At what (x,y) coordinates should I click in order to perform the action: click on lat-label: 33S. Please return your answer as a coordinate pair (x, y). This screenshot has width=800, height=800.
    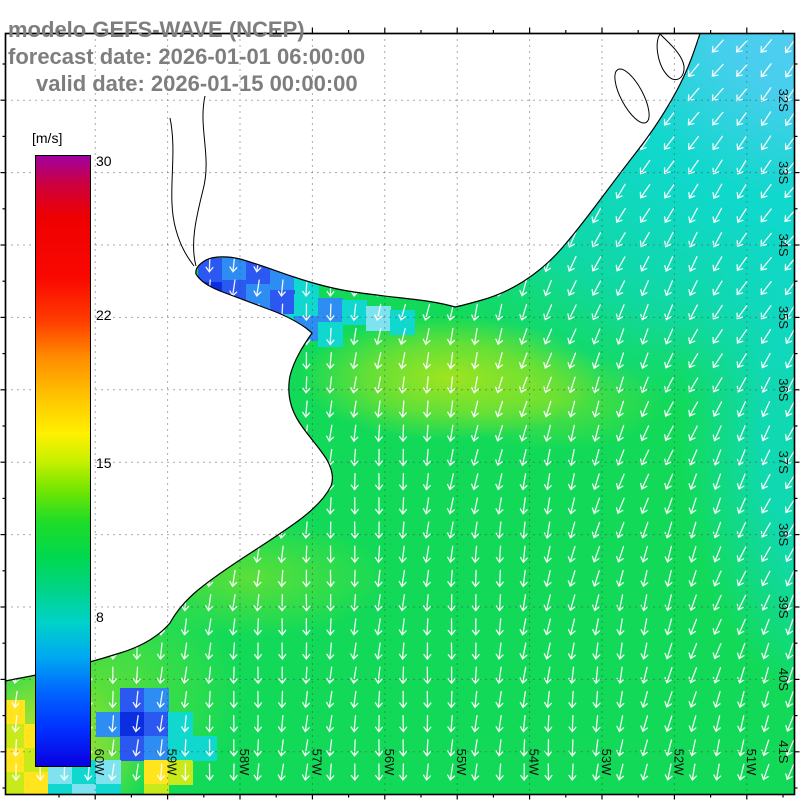
    Looking at the image, I should click on (783, 172).